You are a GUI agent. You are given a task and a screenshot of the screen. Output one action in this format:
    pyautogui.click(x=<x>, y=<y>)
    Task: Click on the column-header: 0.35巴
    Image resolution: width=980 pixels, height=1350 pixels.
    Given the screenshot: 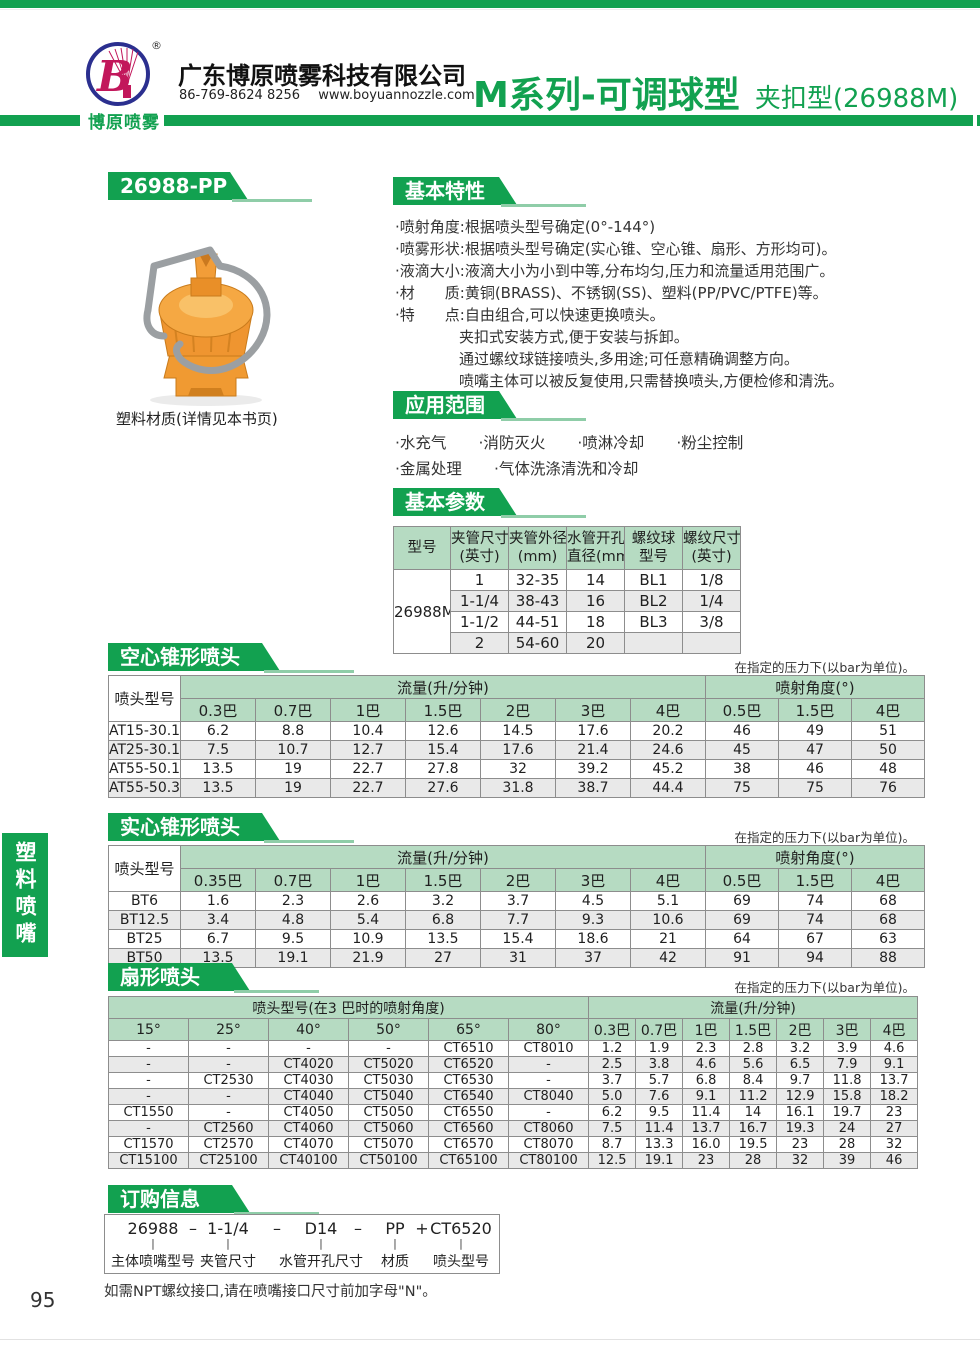 What is the action you would take?
    pyautogui.click(x=218, y=880)
    